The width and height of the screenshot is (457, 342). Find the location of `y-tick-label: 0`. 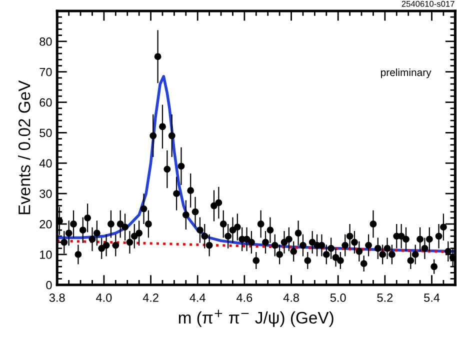

y-tick-label: 0 is located at coordinates (49, 285).